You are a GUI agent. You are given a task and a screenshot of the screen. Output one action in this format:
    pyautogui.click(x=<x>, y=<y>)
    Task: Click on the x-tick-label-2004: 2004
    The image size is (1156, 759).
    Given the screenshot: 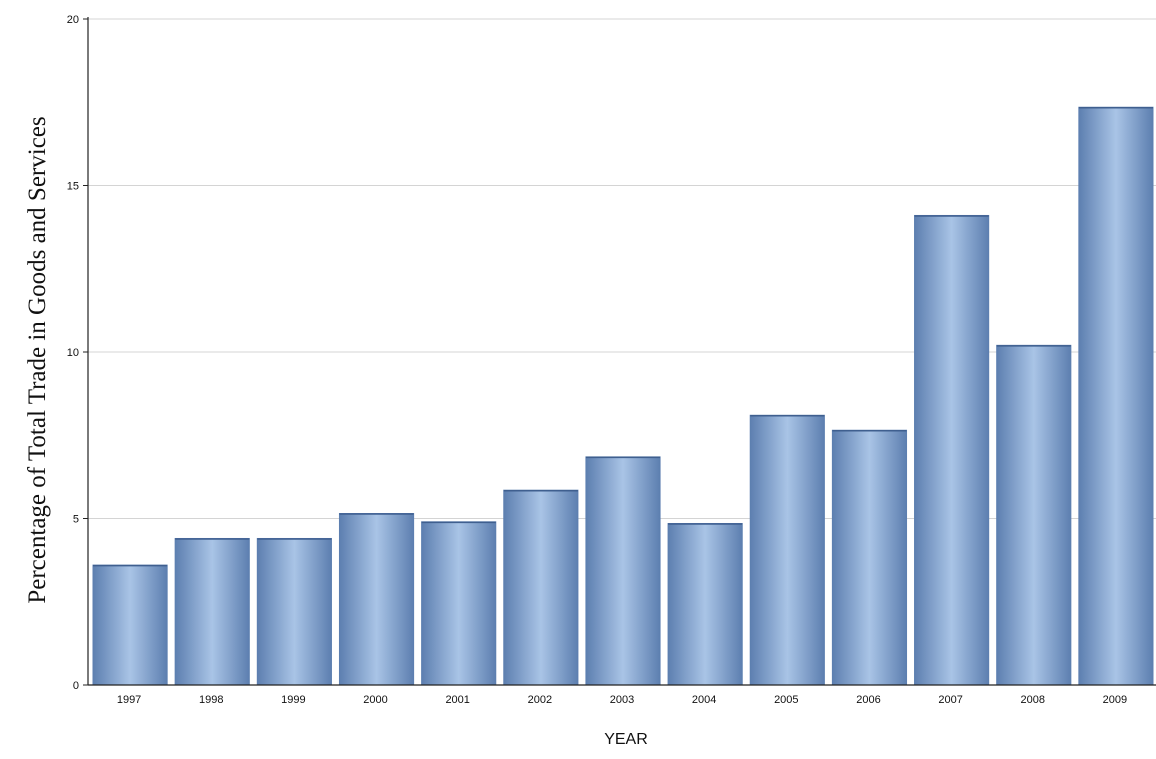 What is the action you would take?
    pyautogui.click(x=704, y=700)
    